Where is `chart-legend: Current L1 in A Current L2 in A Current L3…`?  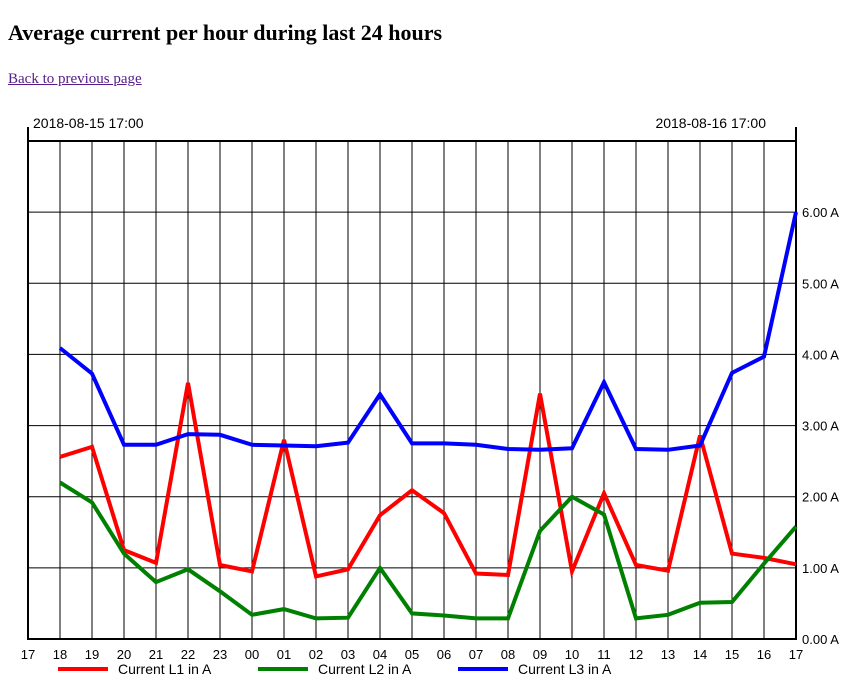
chart-legend: Current L1 in A Current L2 in A Current L3… is located at coordinates (335, 669).